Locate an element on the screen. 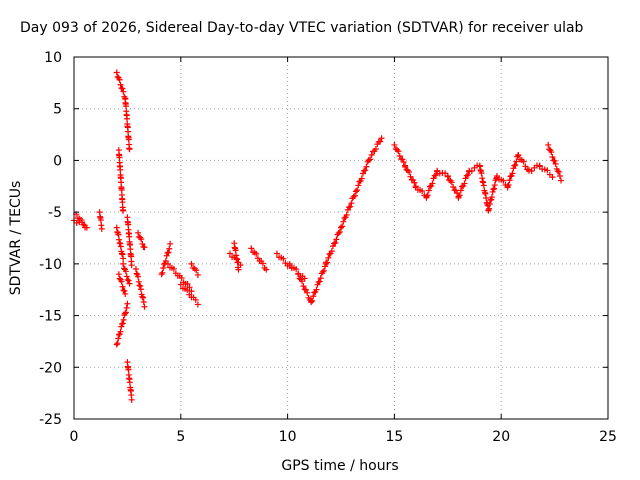 Image resolution: width=640 pixels, height=480 pixels. y-axis-label: SDTVAR / TECUs is located at coordinates (16, 238).